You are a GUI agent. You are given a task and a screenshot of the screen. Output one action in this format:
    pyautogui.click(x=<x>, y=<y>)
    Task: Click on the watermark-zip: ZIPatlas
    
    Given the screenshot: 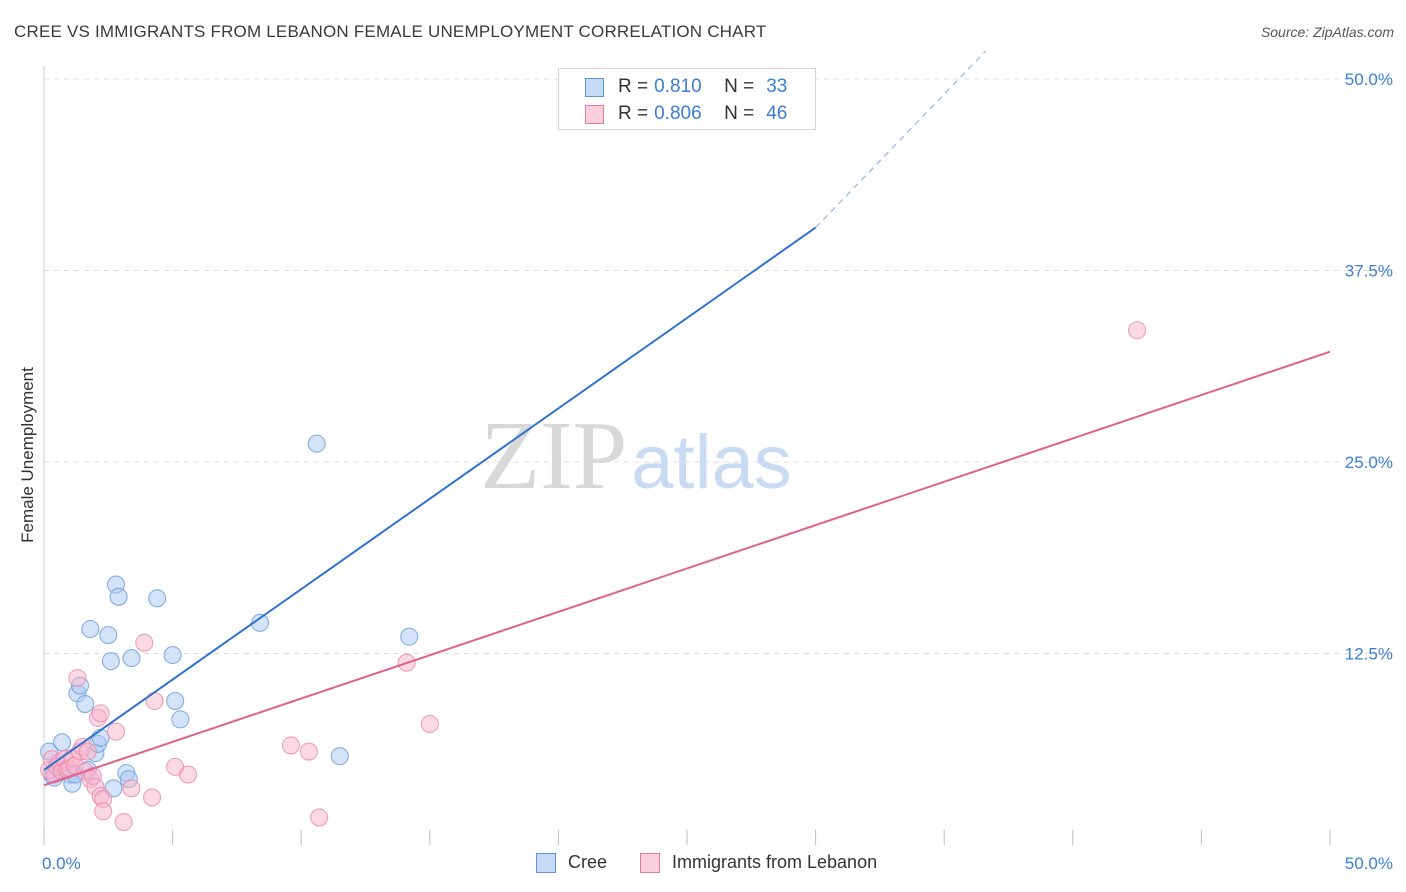 What is the action you would take?
    pyautogui.click(x=636, y=456)
    